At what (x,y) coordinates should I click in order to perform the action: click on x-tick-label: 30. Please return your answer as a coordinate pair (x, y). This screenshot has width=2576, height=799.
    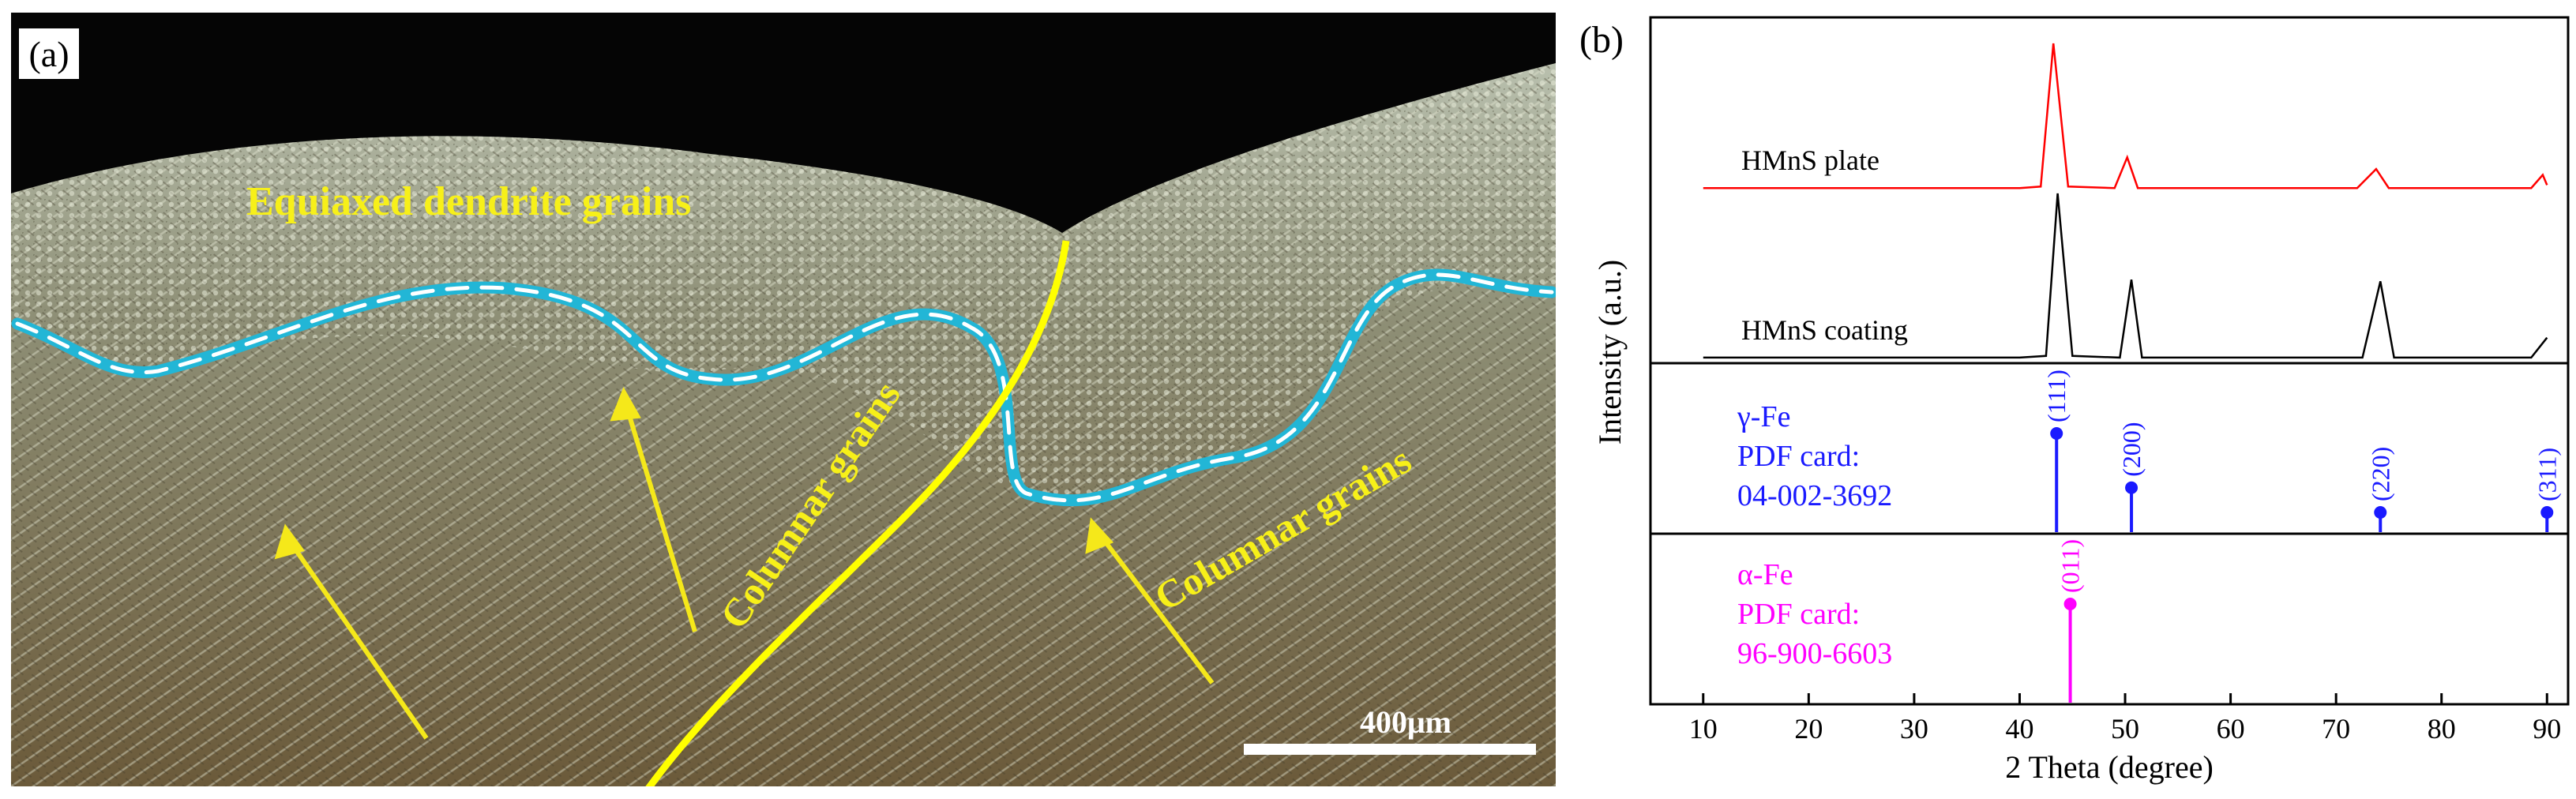
    Looking at the image, I should click on (1914, 729).